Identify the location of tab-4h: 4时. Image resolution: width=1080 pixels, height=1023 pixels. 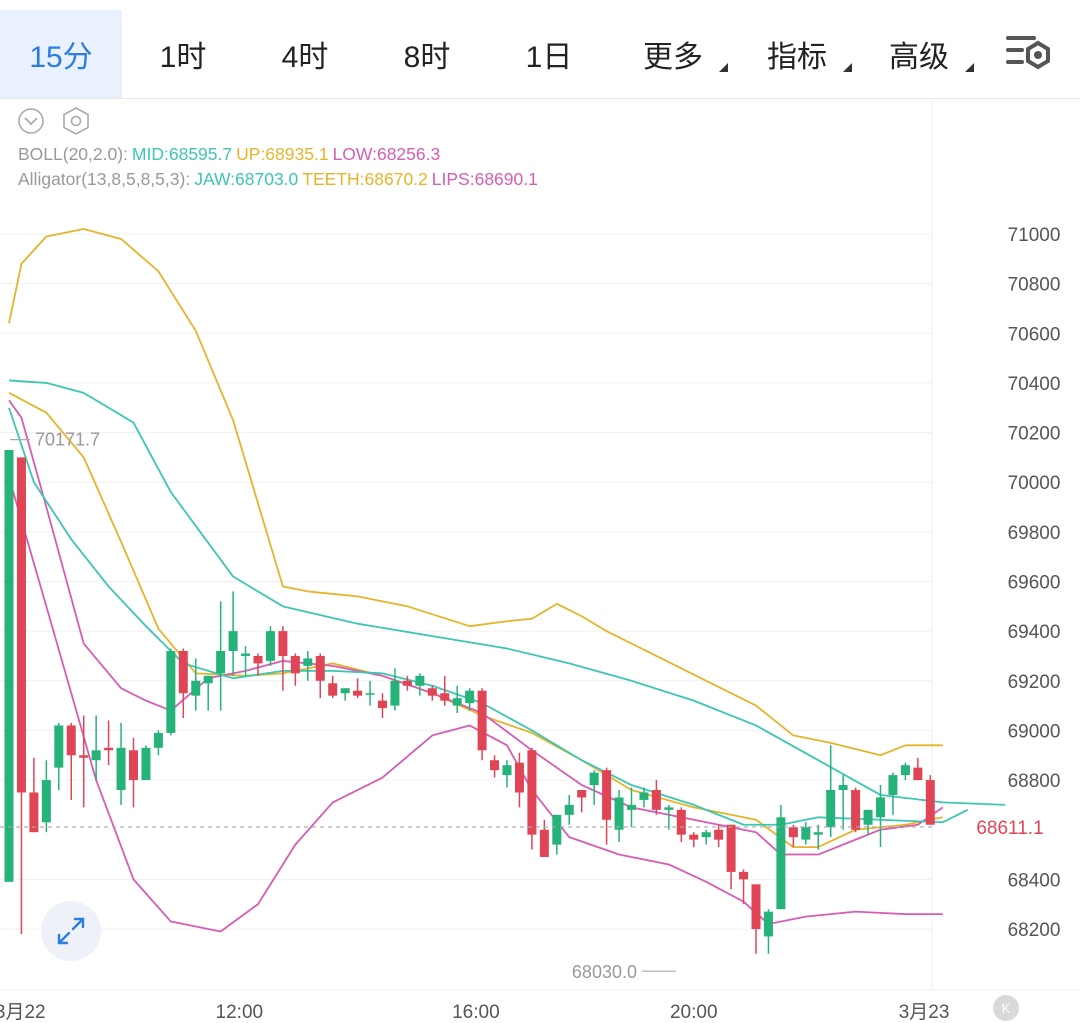
(305, 54).